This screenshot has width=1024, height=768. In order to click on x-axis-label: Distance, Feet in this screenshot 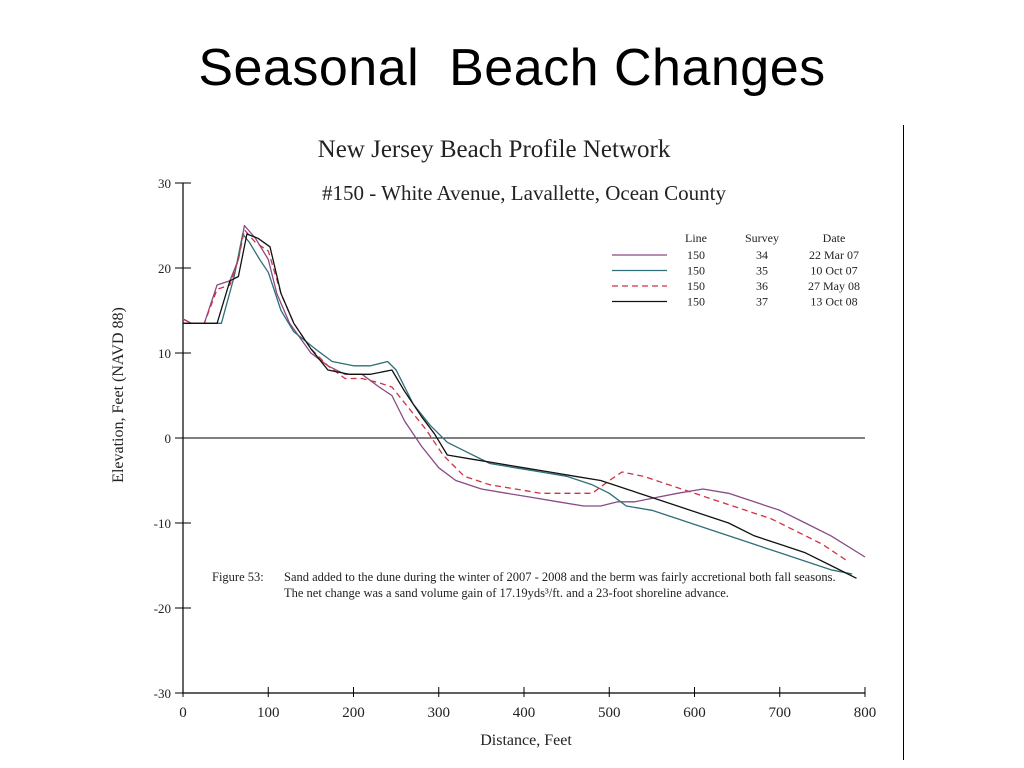, I will do `click(526, 740)`.